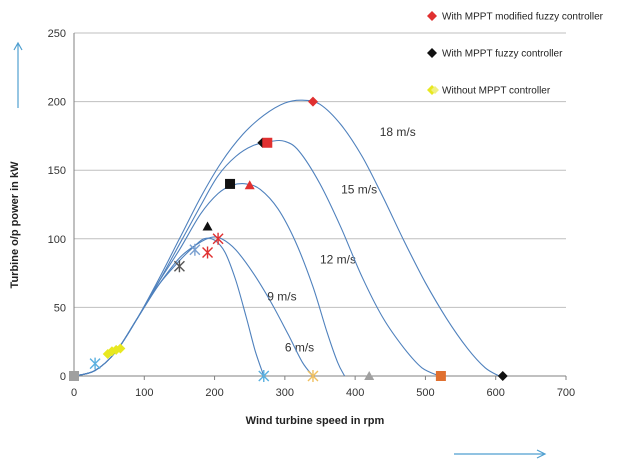 Image resolution: width=627 pixels, height=461 pixels. I want to click on legend-label: With MPPT modified fuzzy controller, so click(523, 17).